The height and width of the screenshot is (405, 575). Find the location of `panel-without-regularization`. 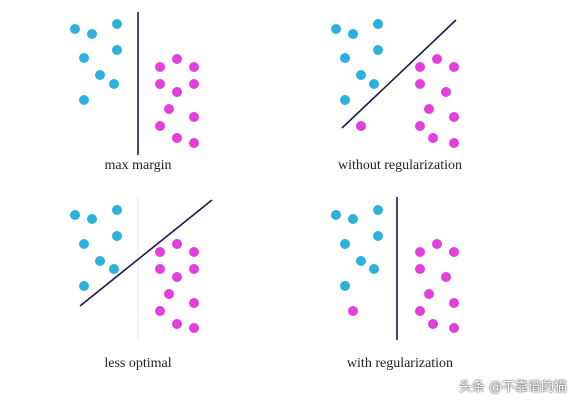

panel-without-regularization is located at coordinates (395, 83).